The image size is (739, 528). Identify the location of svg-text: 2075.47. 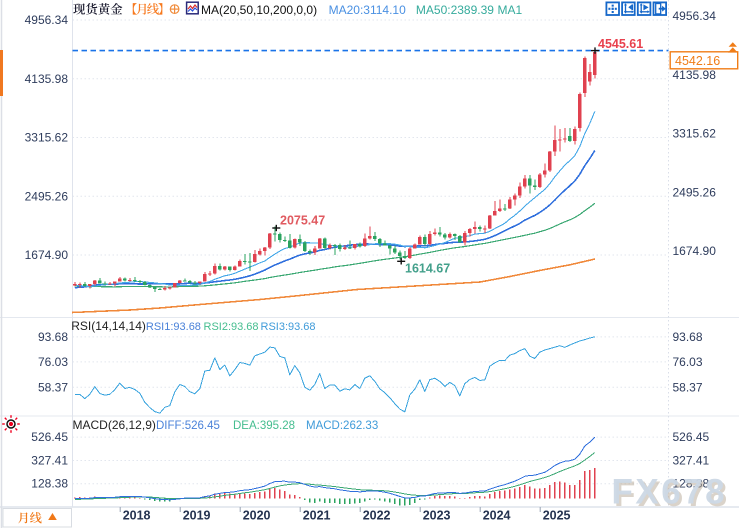
(302, 221).